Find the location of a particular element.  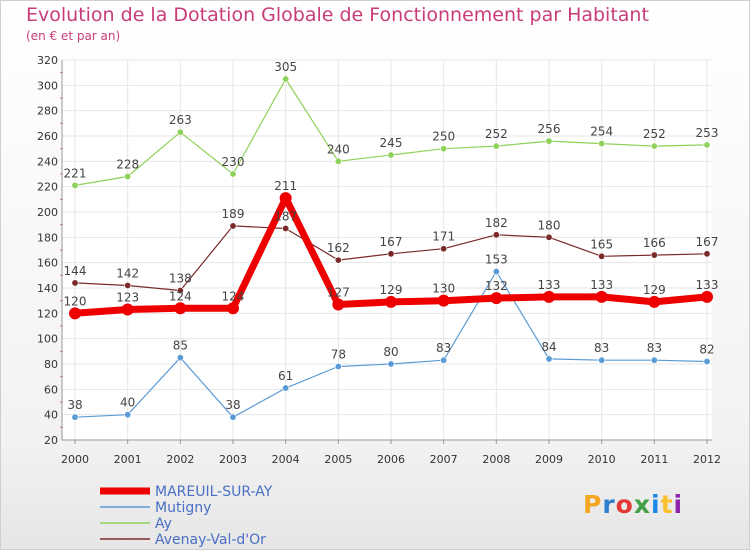

data-label-mareuil-sur-ay: 130 is located at coordinates (443, 289).